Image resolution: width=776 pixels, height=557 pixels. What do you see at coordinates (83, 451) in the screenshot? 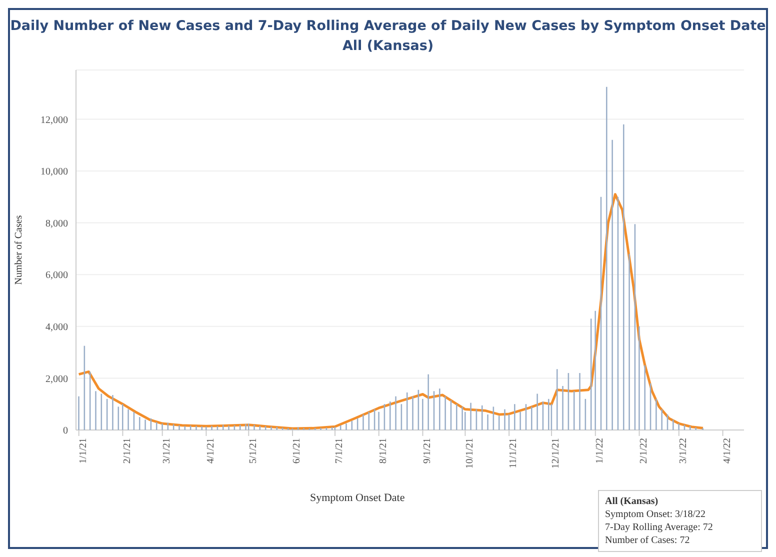
I see `x-tick-label: 1/1/21` at bounding box center [83, 451].